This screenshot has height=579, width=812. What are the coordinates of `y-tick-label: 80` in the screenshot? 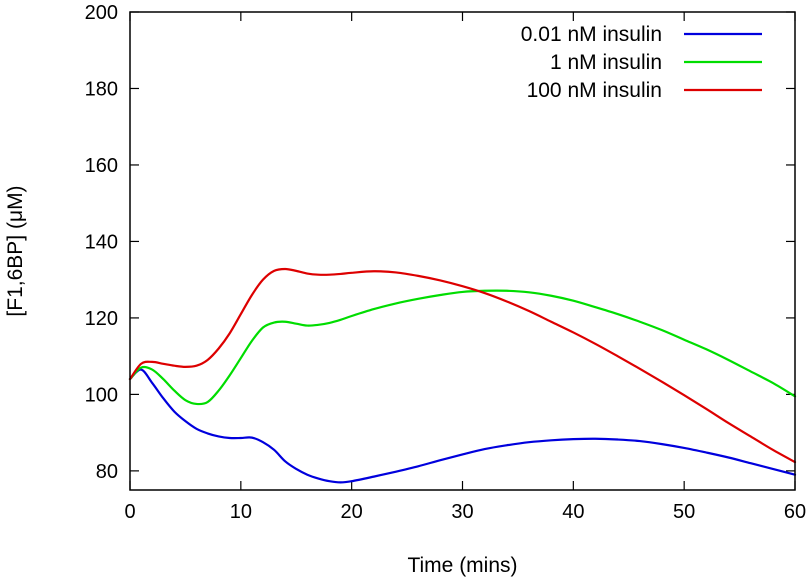 It's located at (107, 472).